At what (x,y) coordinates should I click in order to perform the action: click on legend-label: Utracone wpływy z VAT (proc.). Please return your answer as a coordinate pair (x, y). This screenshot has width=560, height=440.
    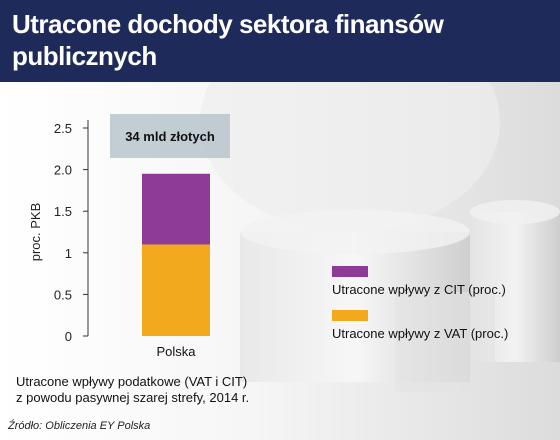
    Looking at the image, I should click on (420, 333).